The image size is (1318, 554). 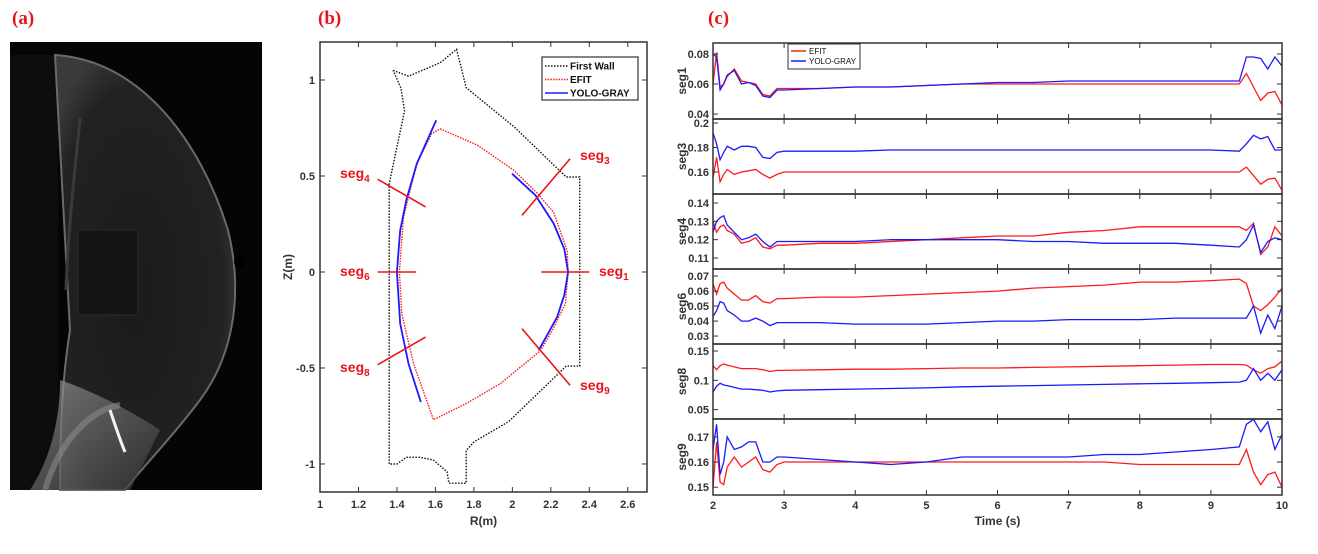 What do you see at coordinates (626, 277) in the screenshot?
I see `seg-label-subscript: 1` at bounding box center [626, 277].